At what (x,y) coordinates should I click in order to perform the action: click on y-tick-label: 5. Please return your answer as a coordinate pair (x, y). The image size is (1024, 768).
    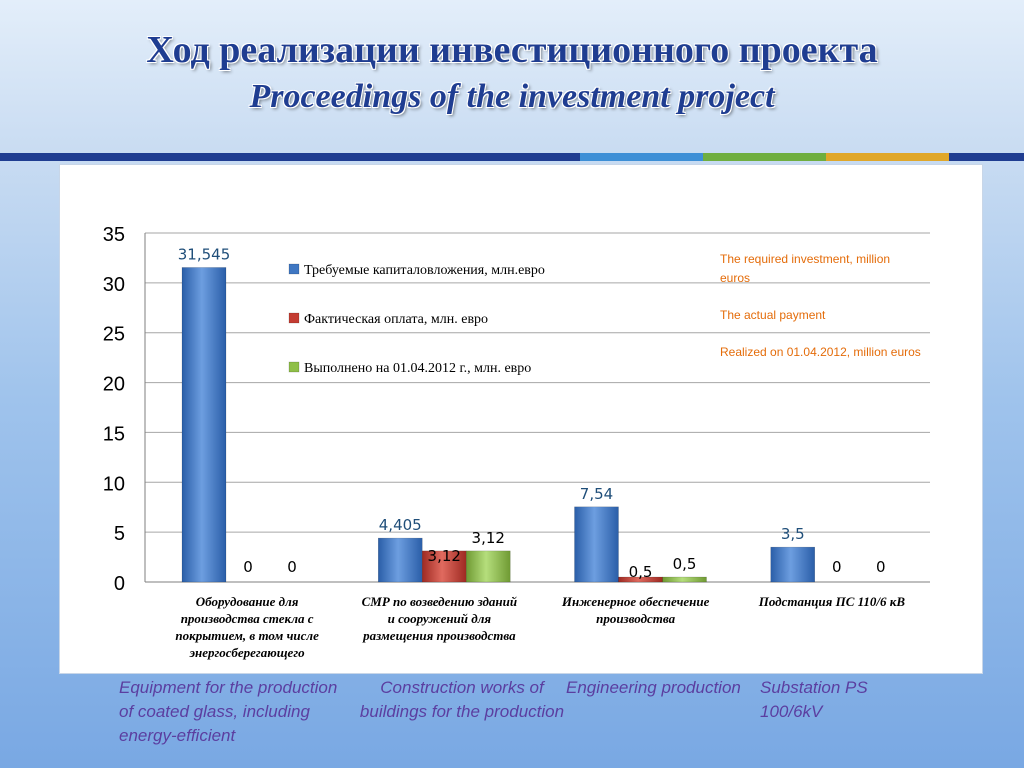
    Looking at the image, I should click on (119, 534).